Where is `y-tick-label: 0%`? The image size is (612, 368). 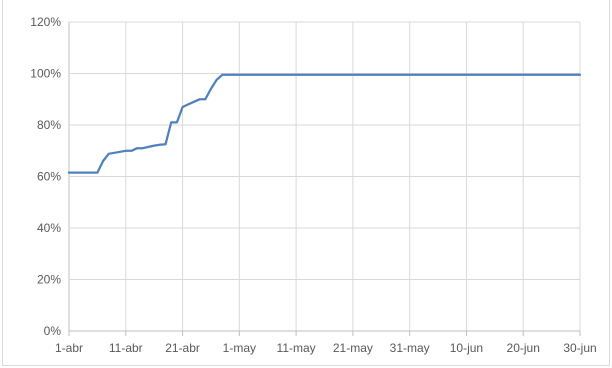 y-tick-label: 0% is located at coordinates (53, 331).